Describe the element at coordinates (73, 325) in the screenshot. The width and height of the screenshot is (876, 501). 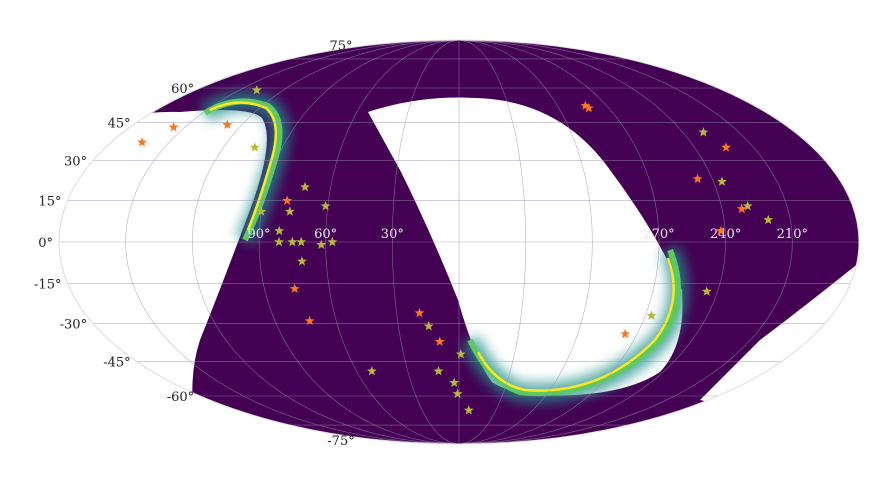
I see `latitude-tick-label: -30°` at that location.